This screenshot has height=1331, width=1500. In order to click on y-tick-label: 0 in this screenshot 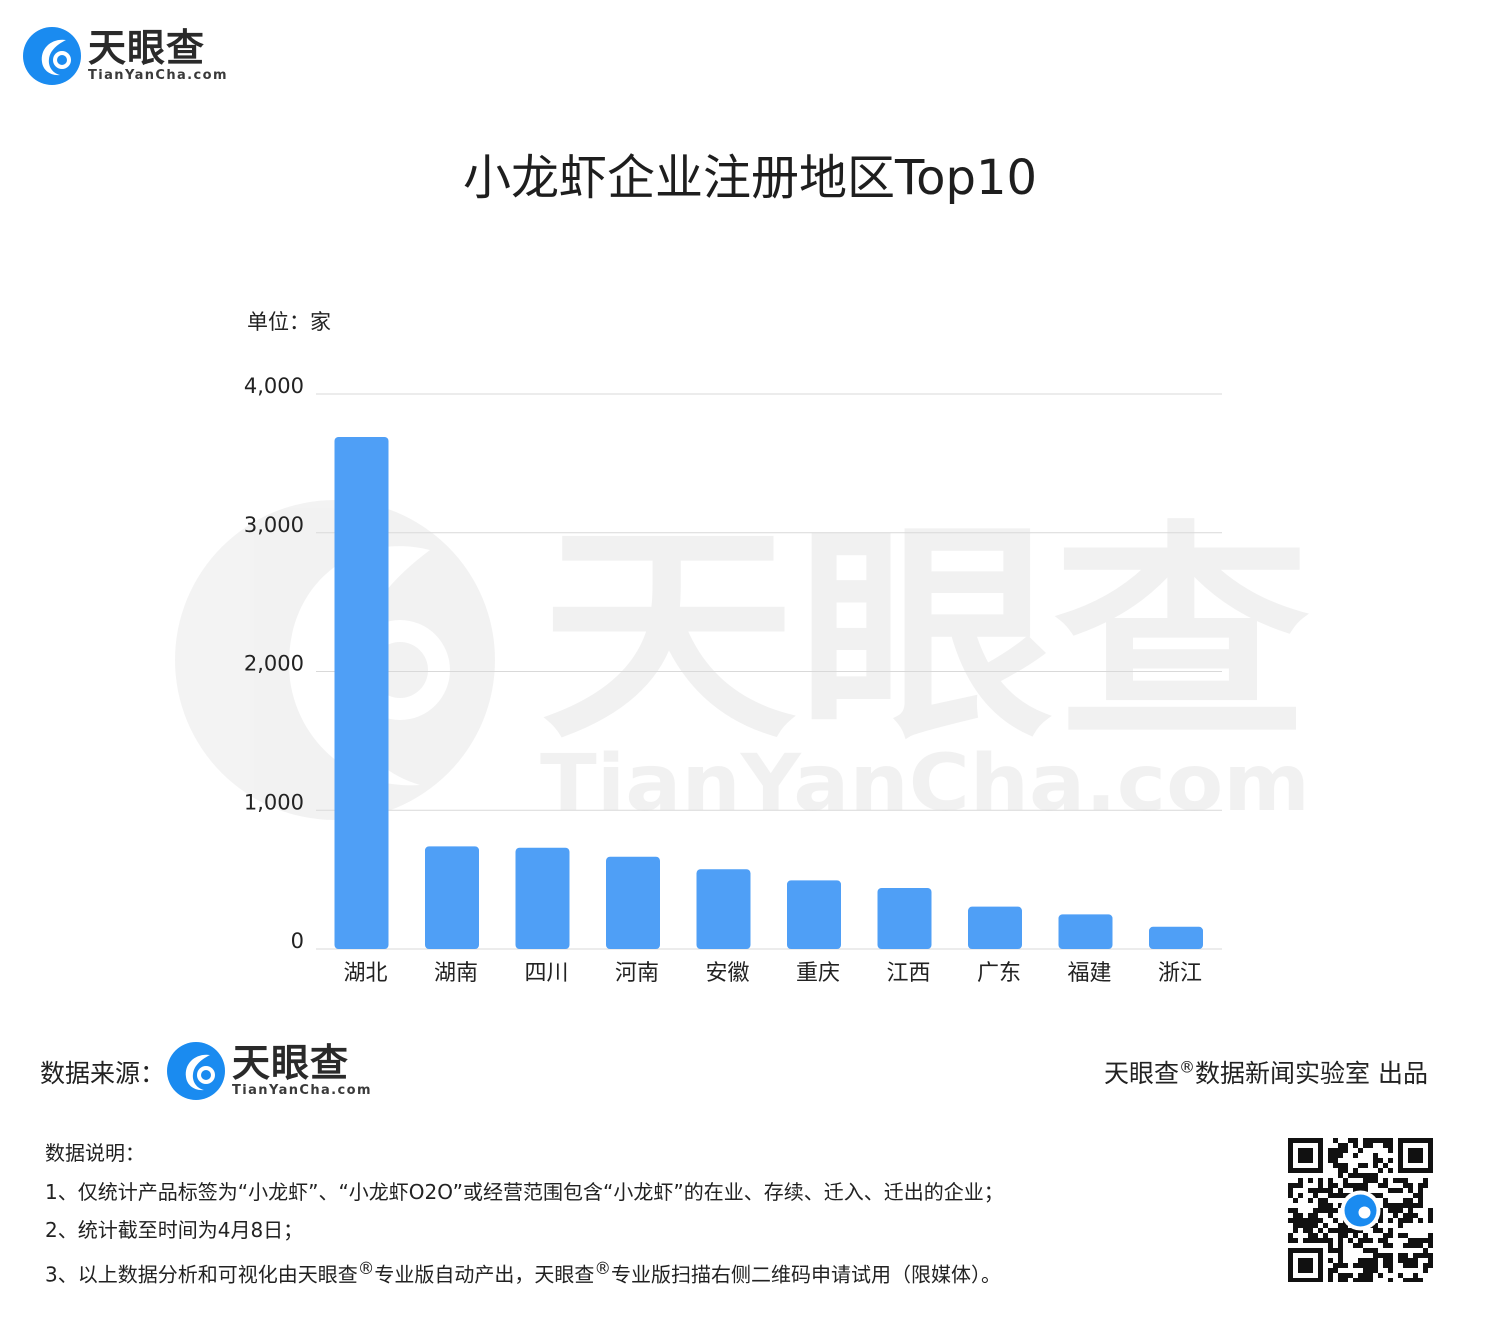, I will do `click(297, 941)`.